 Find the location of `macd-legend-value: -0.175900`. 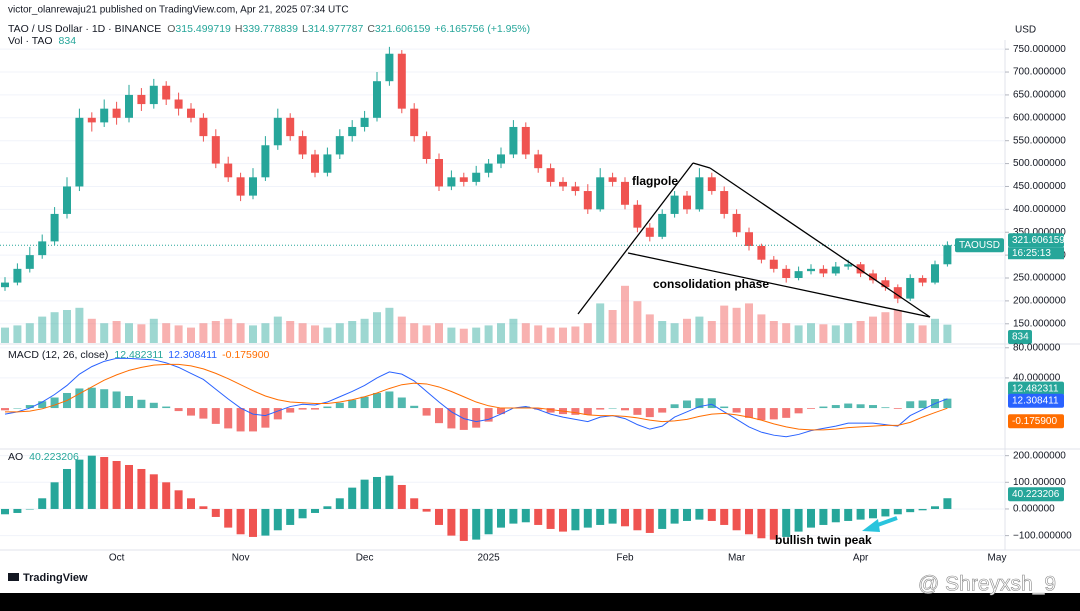

macd-legend-value: -0.175900 is located at coordinates (245, 355).